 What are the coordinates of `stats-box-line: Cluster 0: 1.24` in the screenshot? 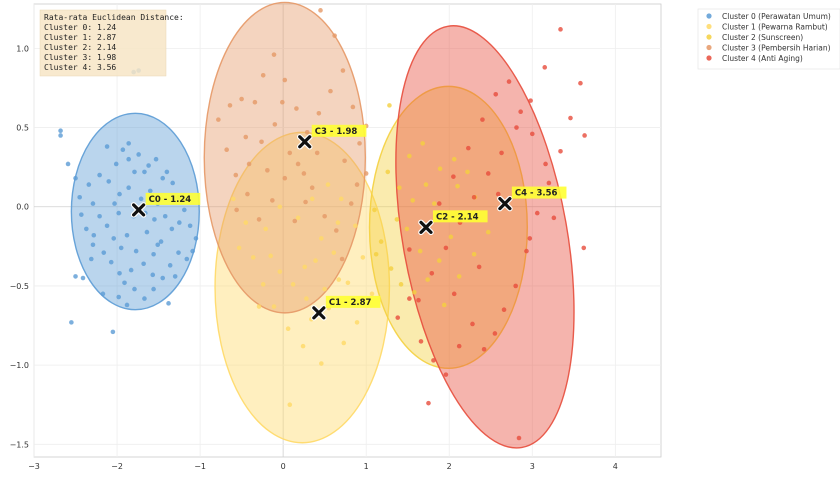 It's located at (80, 27).